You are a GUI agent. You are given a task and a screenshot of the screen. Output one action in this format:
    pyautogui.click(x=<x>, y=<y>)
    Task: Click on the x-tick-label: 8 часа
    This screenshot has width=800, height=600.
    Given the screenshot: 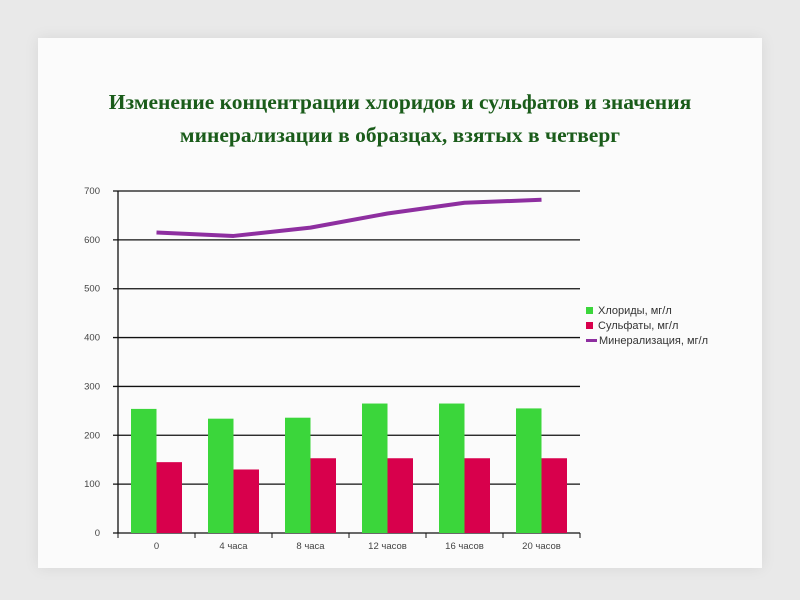 What is the action you would take?
    pyautogui.click(x=310, y=546)
    